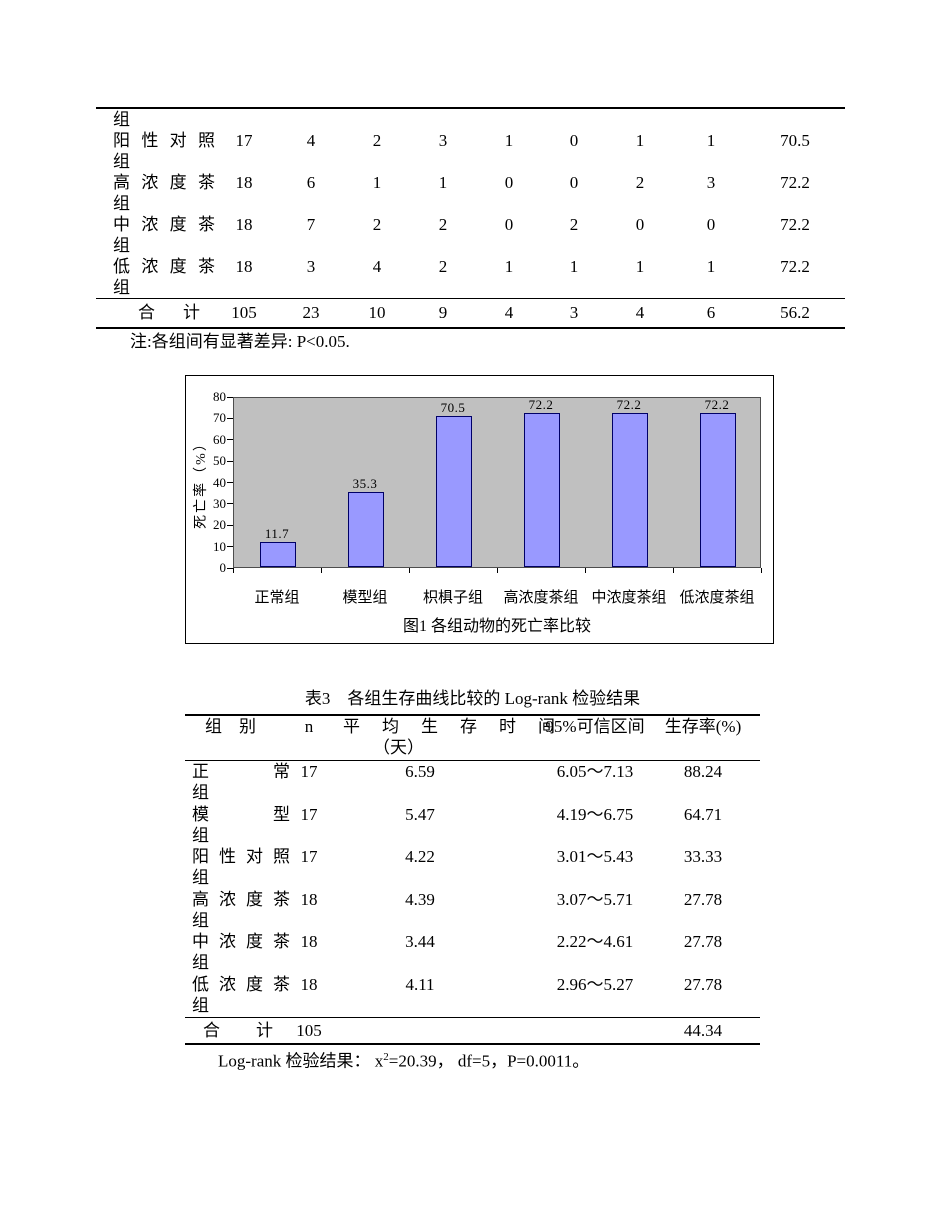 Image resolution: width=950 pixels, height=1230 pixels. I want to click on total-value-cell: 6, so click(711, 312).